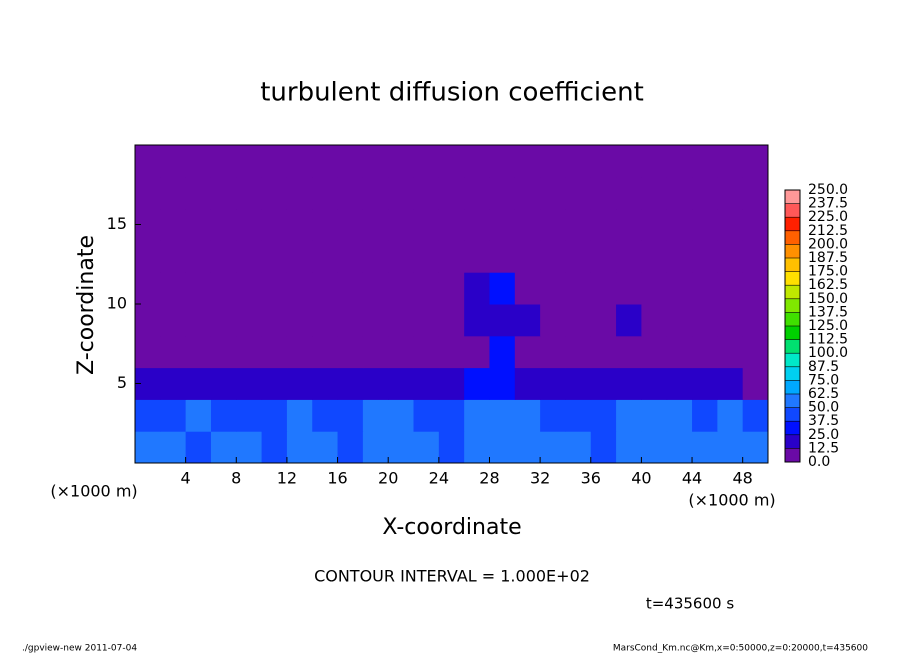 The height and width of the screenshot is (654, 904). What do you see at coordinates (337, 478) in the screenshot?
I see `x-tick-label: 16` at bounding box center [337, 478].